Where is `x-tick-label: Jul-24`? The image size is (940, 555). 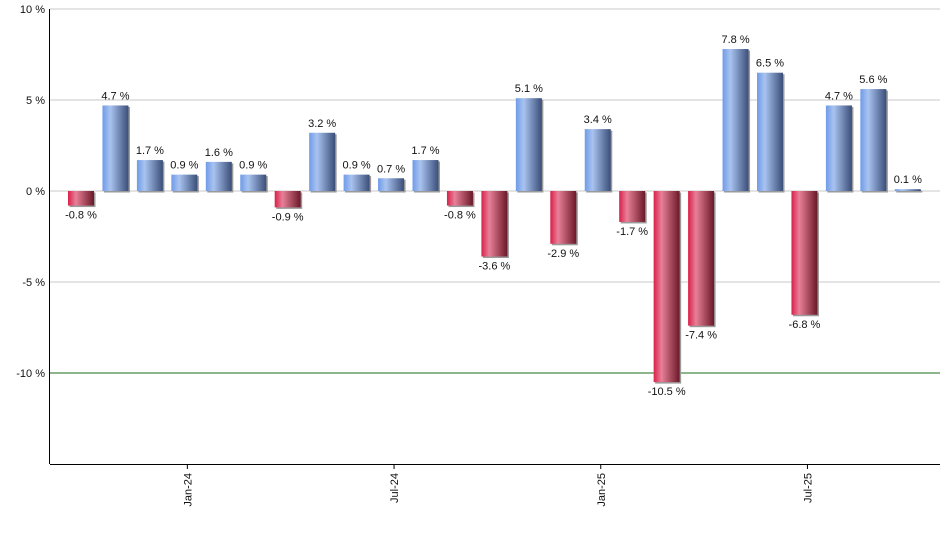
x-tick-label: Jul-24 is located at coordinates (395, 488).